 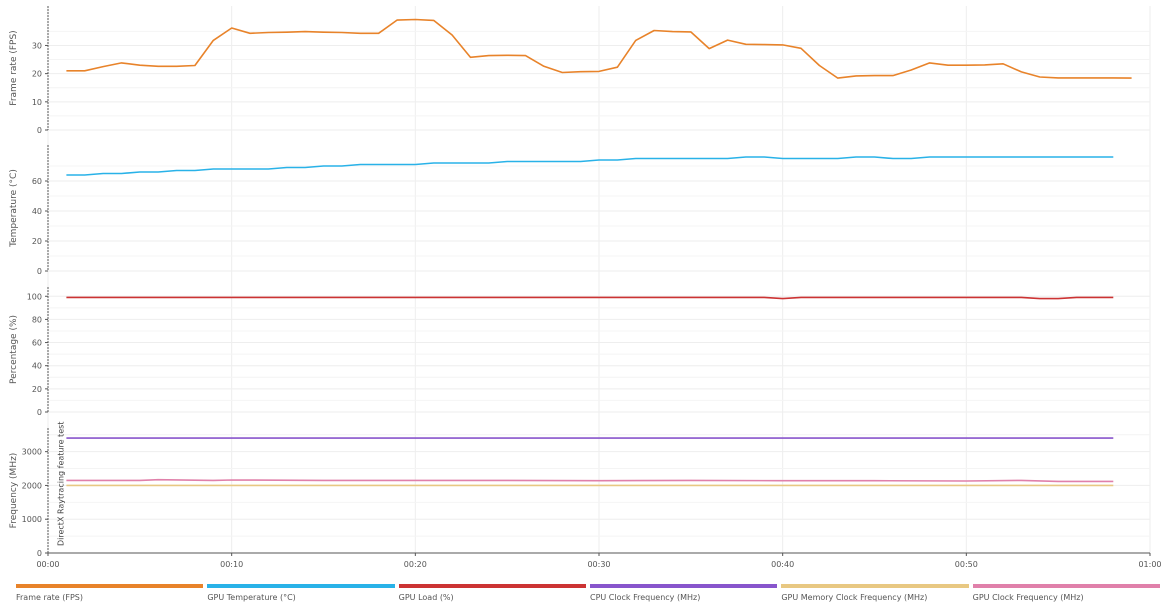 I want to click on x-tick-label: 00:00, so click(x=47, y=564).